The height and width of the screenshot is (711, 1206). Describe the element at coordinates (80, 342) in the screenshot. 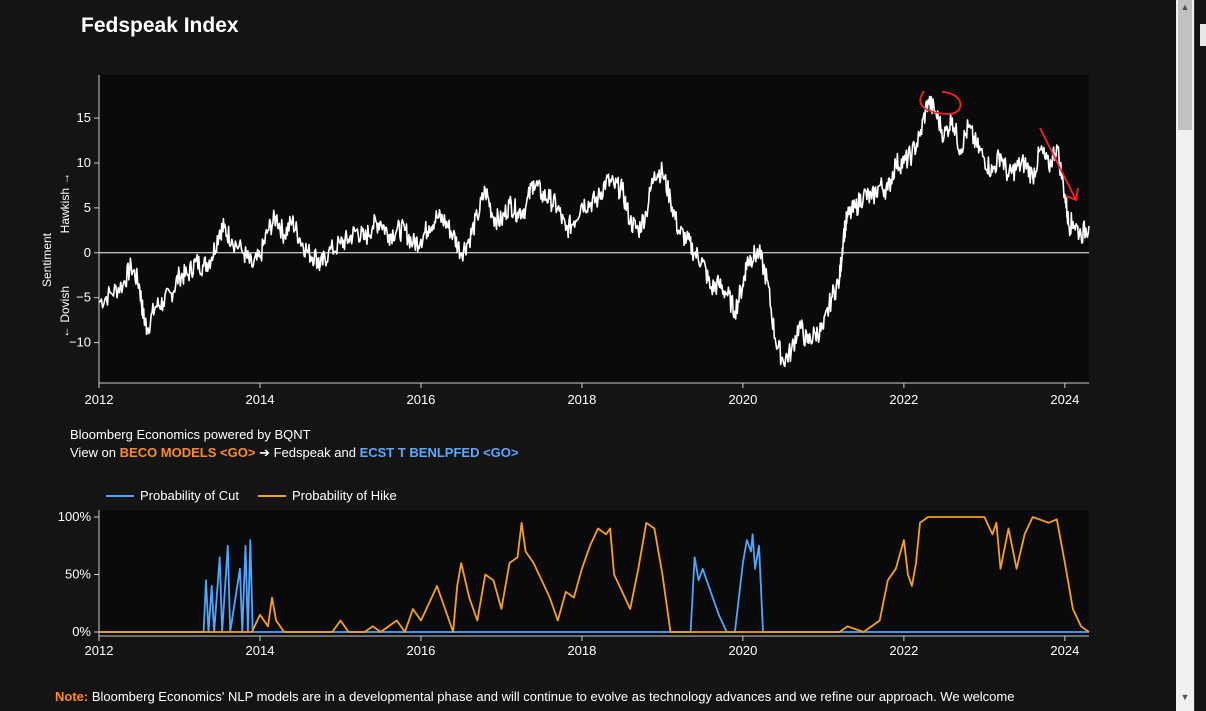

I see `y-tick-label: −10` at that location.